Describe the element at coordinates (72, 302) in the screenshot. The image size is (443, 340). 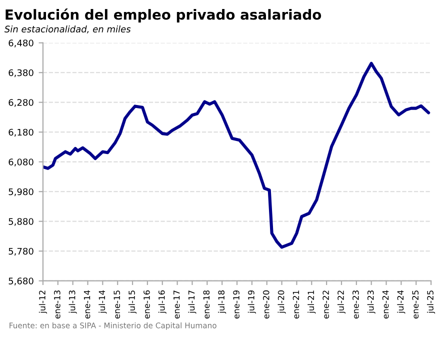
I see `x-tick-label: jul-13` at that location.